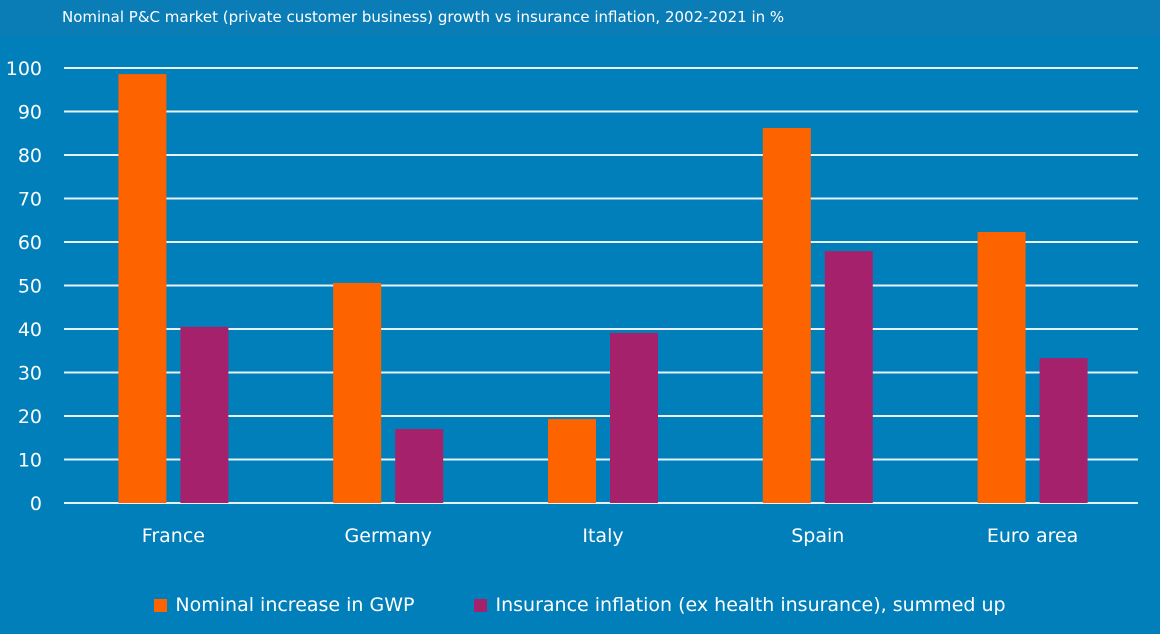 The width and height of the screenshot is (1160, 634). What do you see at coordinates (30, 287) in the screenshot?
I see `y-tick-label: 50` at bounding box center [30, 287].